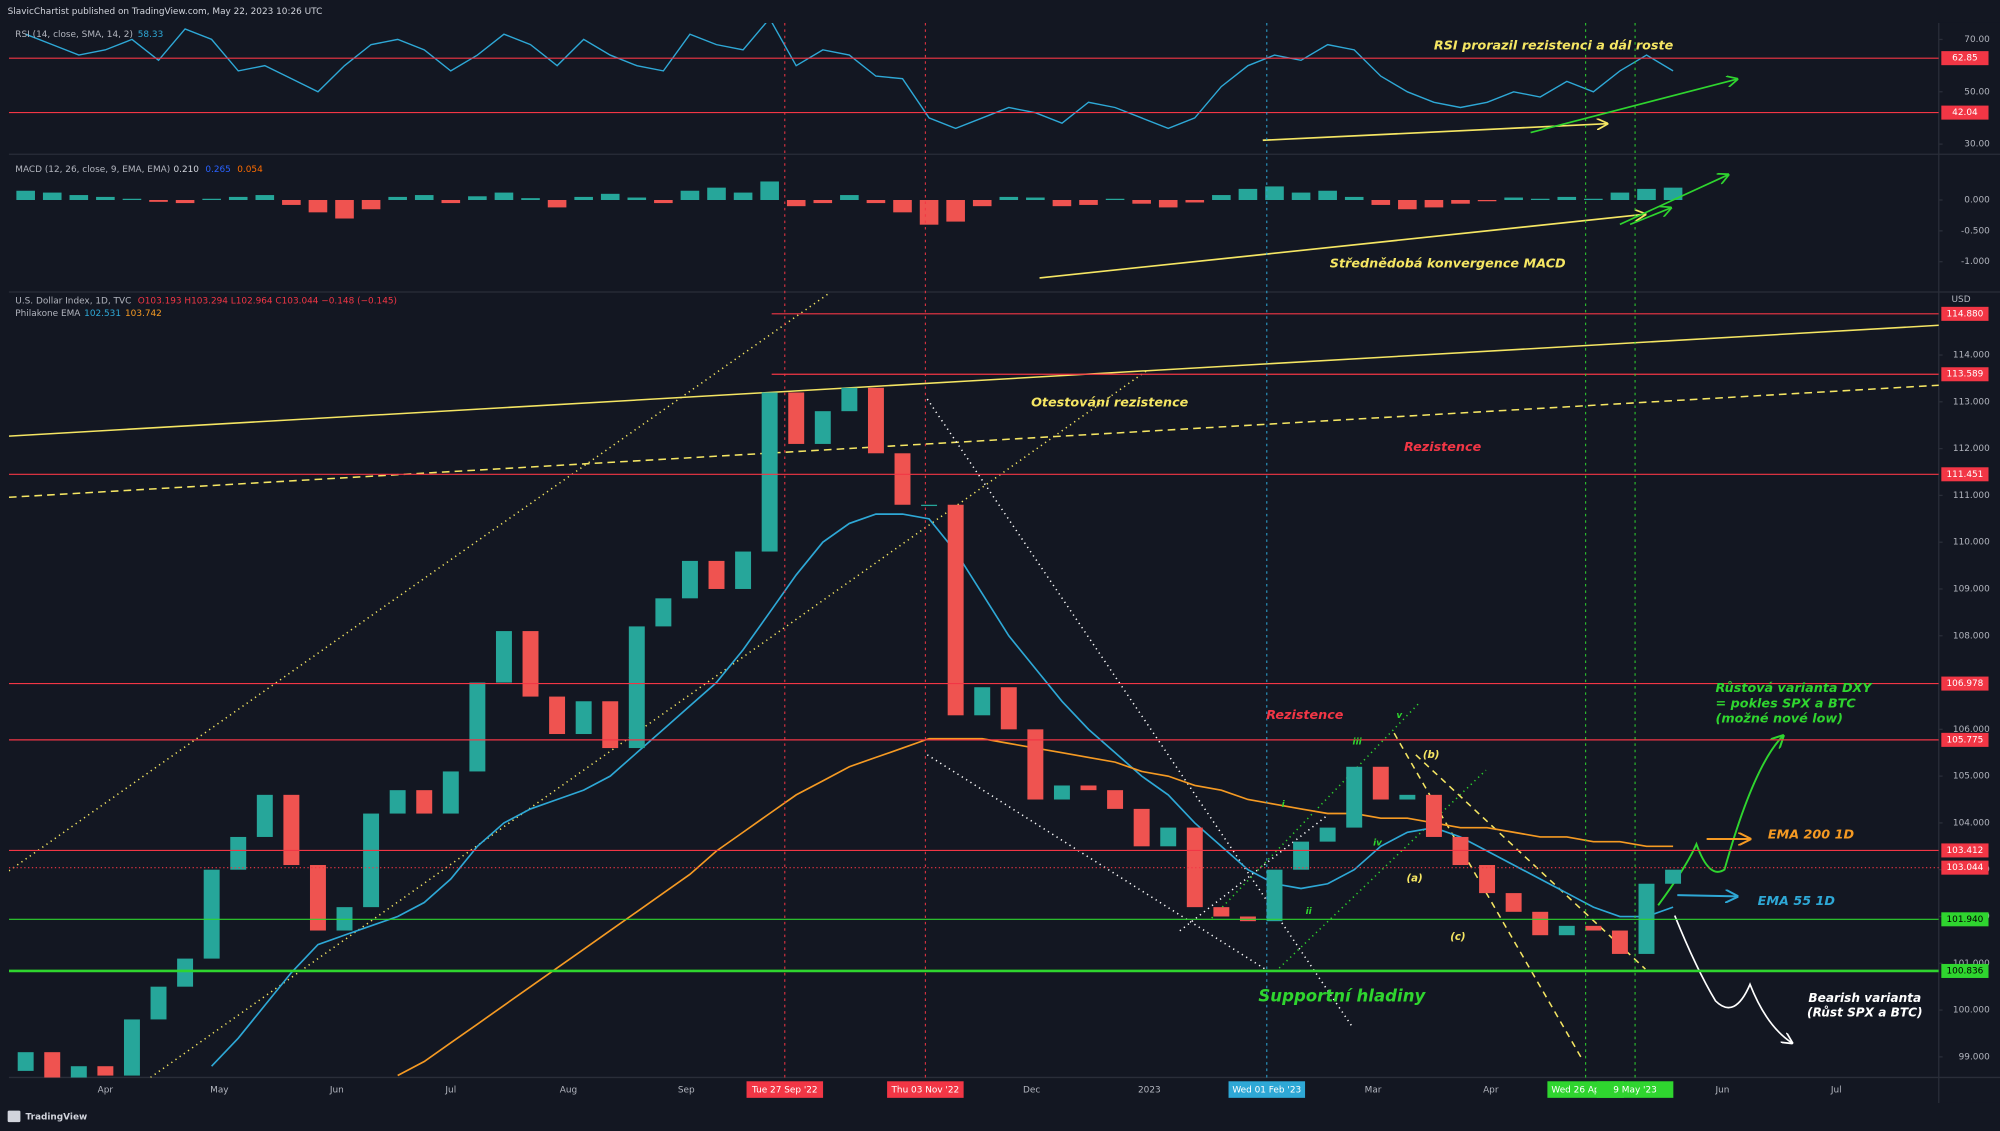  Describe the element at coordinates (1797, 901) in the screenshot. I see `annotation: EMA 55 1D` at that location.